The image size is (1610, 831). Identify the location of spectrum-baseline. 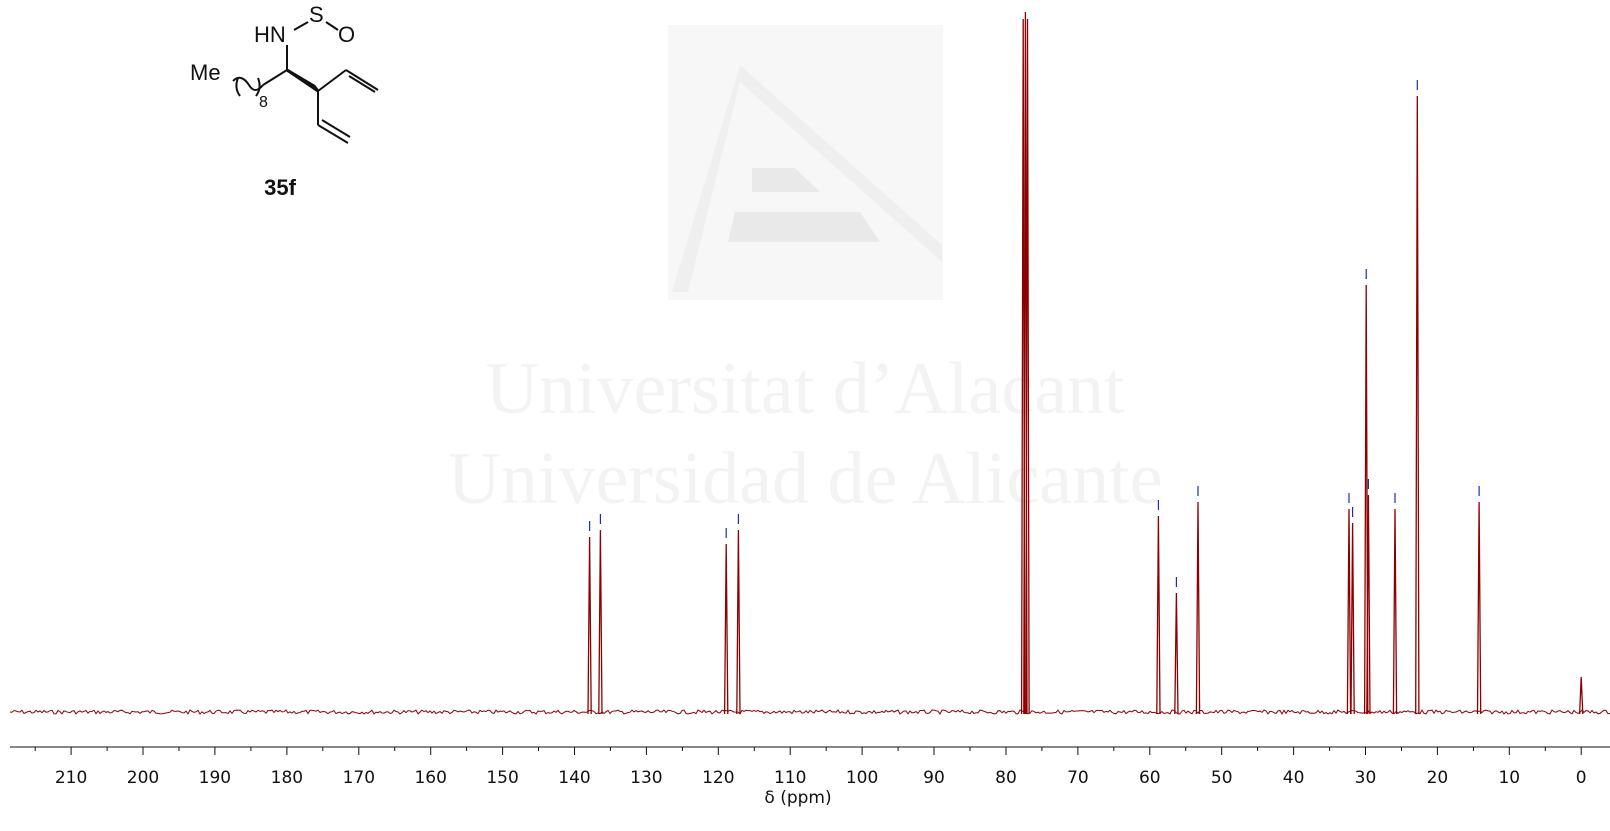
(809, 712).